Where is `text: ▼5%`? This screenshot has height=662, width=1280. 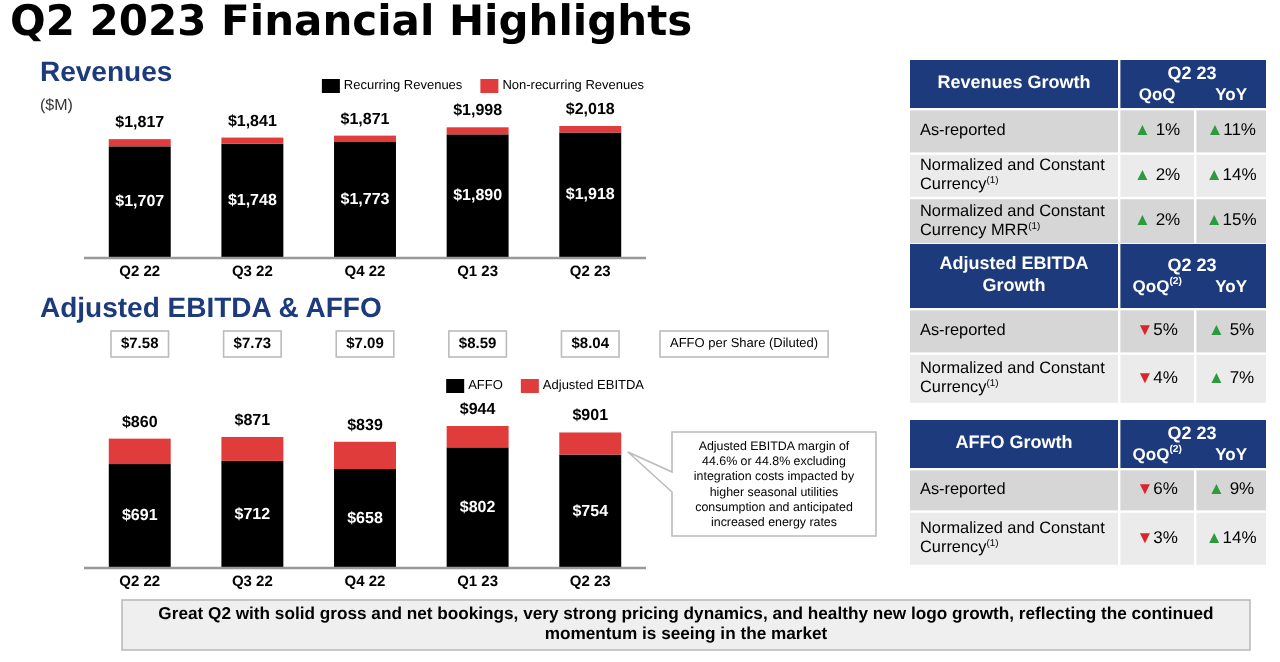
text: ▼5% is located at coordinates (1157, 329).